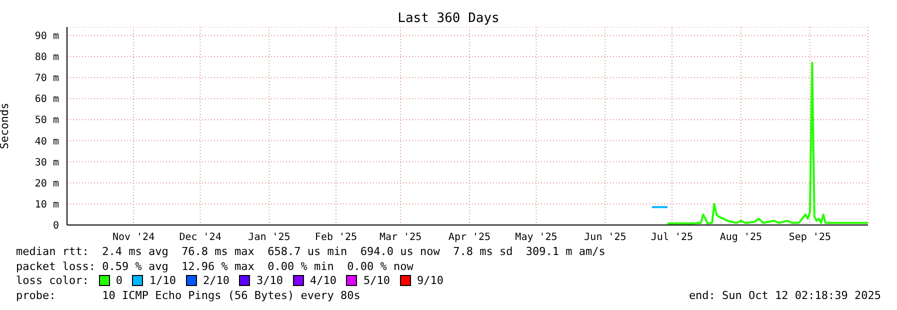  I want to click on y-tick-label: 0, so click(55, 226).